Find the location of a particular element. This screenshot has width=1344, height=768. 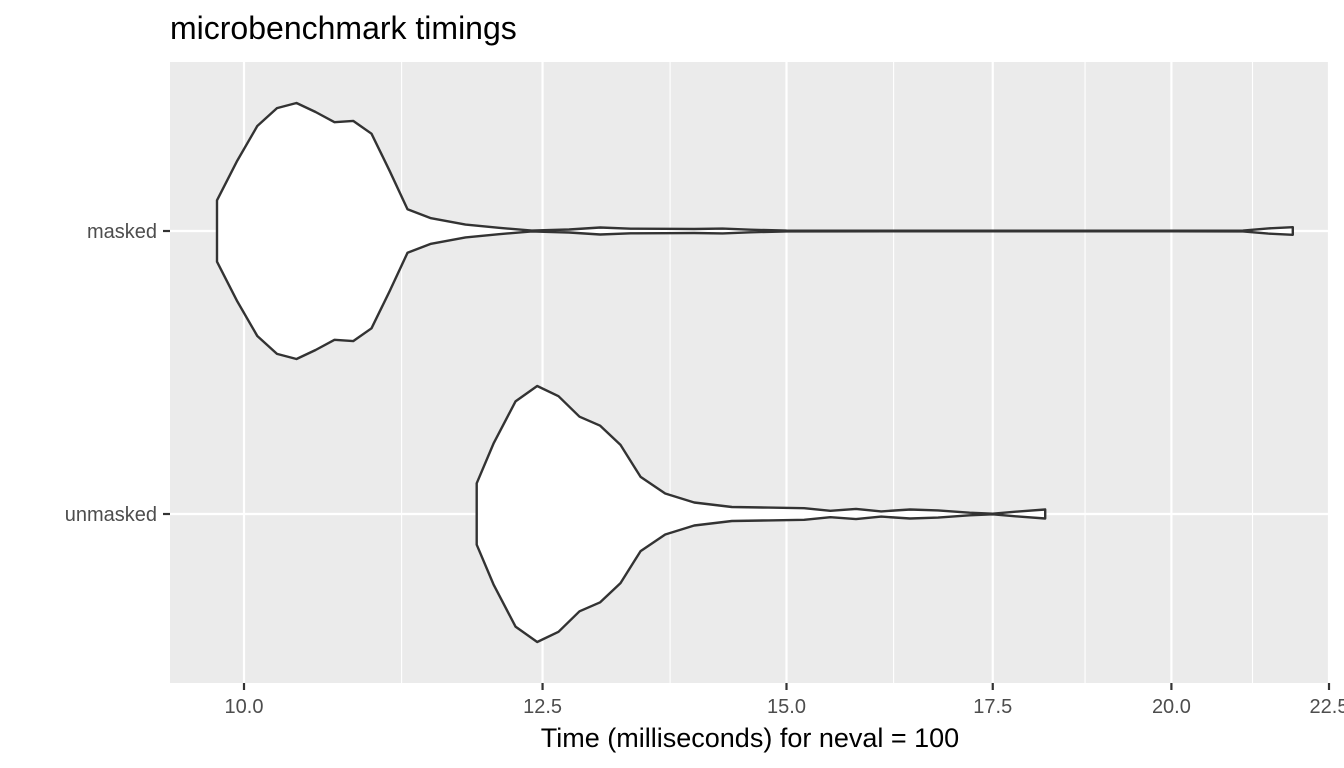

y-axis: masked unmasked is located at coordinates (117, 373).